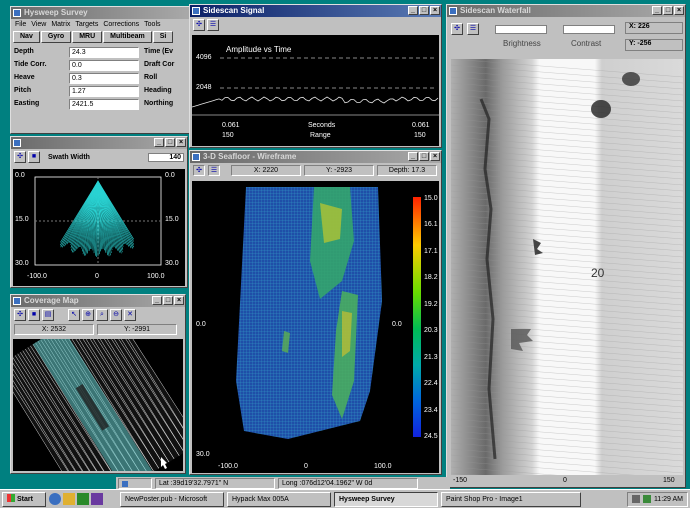 The width and height of the screenshot is (690, 508). I want to click on field-label-right: Heading, so click(158, 90).